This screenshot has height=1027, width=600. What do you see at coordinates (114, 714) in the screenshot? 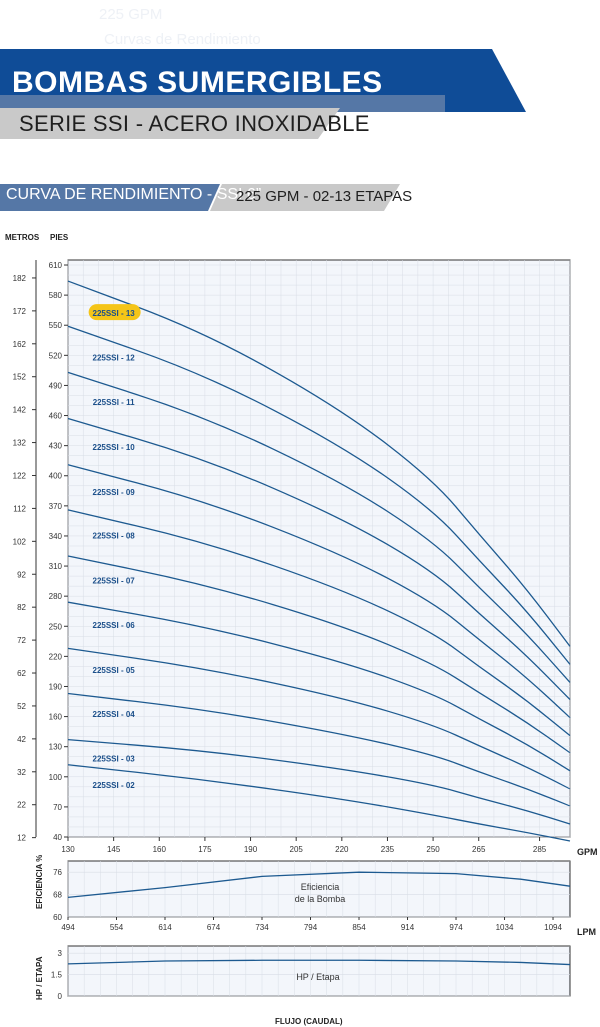
I see `series-label: 225SSI - 04` at bounding box center [114, 714].